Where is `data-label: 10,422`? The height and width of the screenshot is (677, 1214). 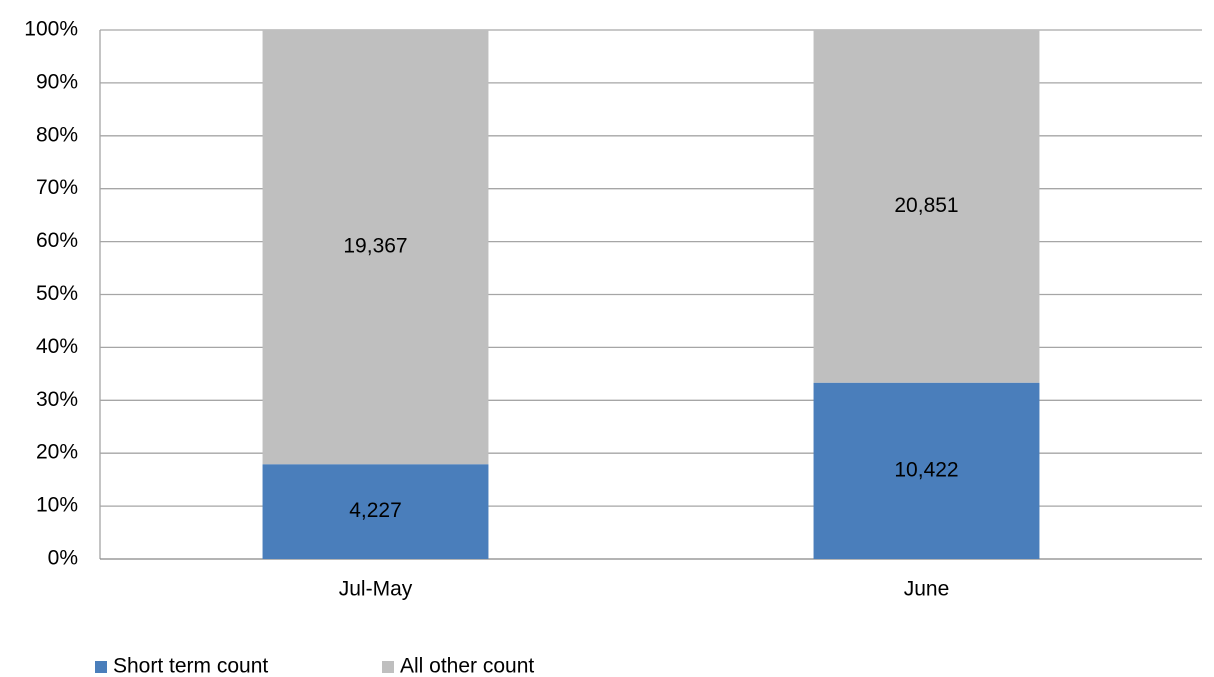 data-label: 10,422 is located at coordinates (926, 469).